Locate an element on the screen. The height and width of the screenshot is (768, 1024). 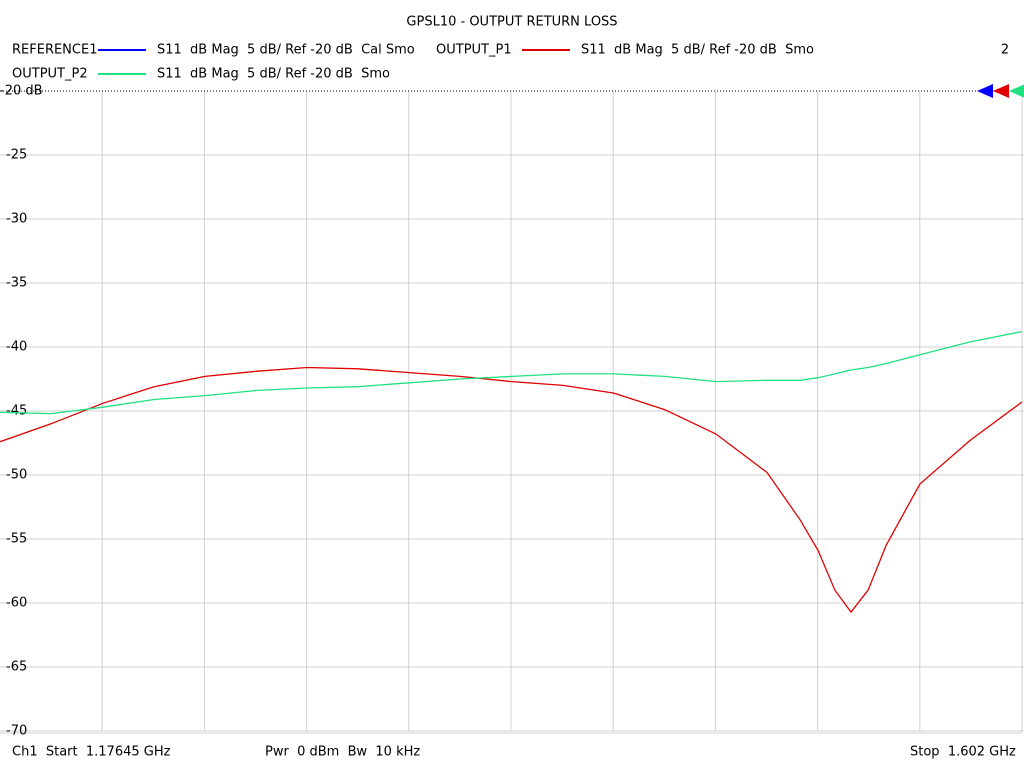
y-tick-label: -40 is located at coordinates (16, 347).